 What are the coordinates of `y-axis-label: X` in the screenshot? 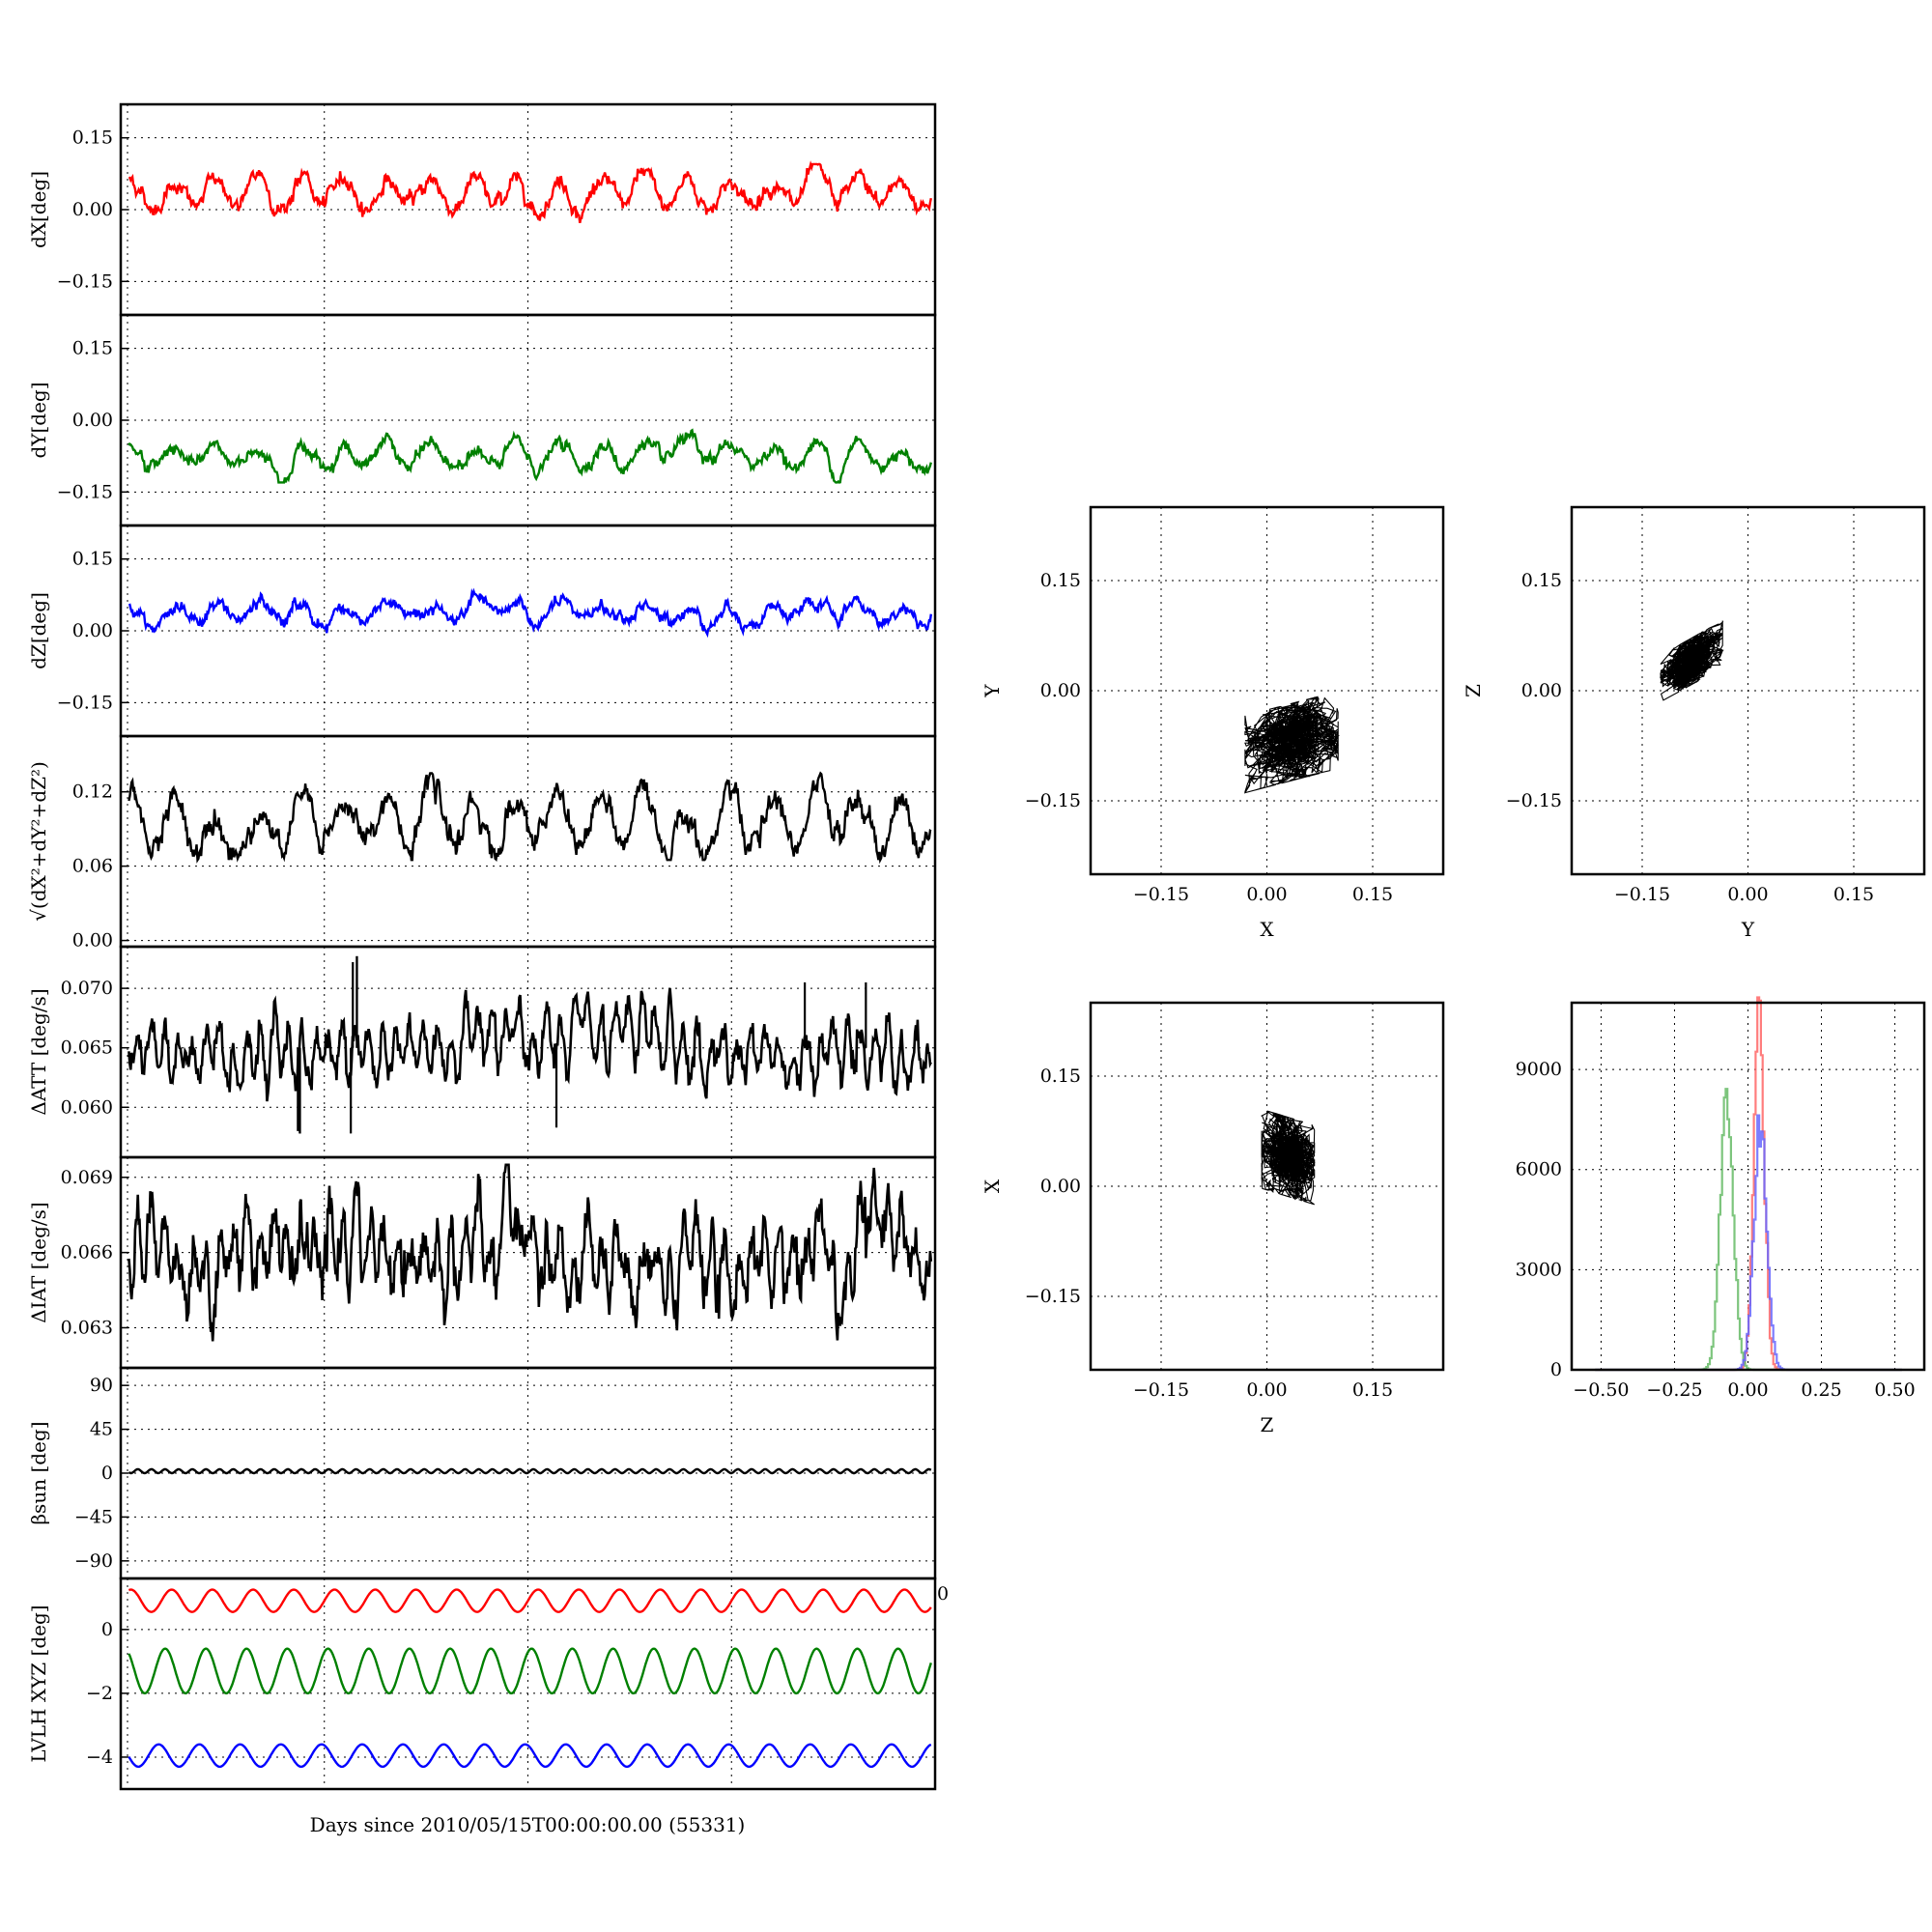 It's located at (992, 1186).